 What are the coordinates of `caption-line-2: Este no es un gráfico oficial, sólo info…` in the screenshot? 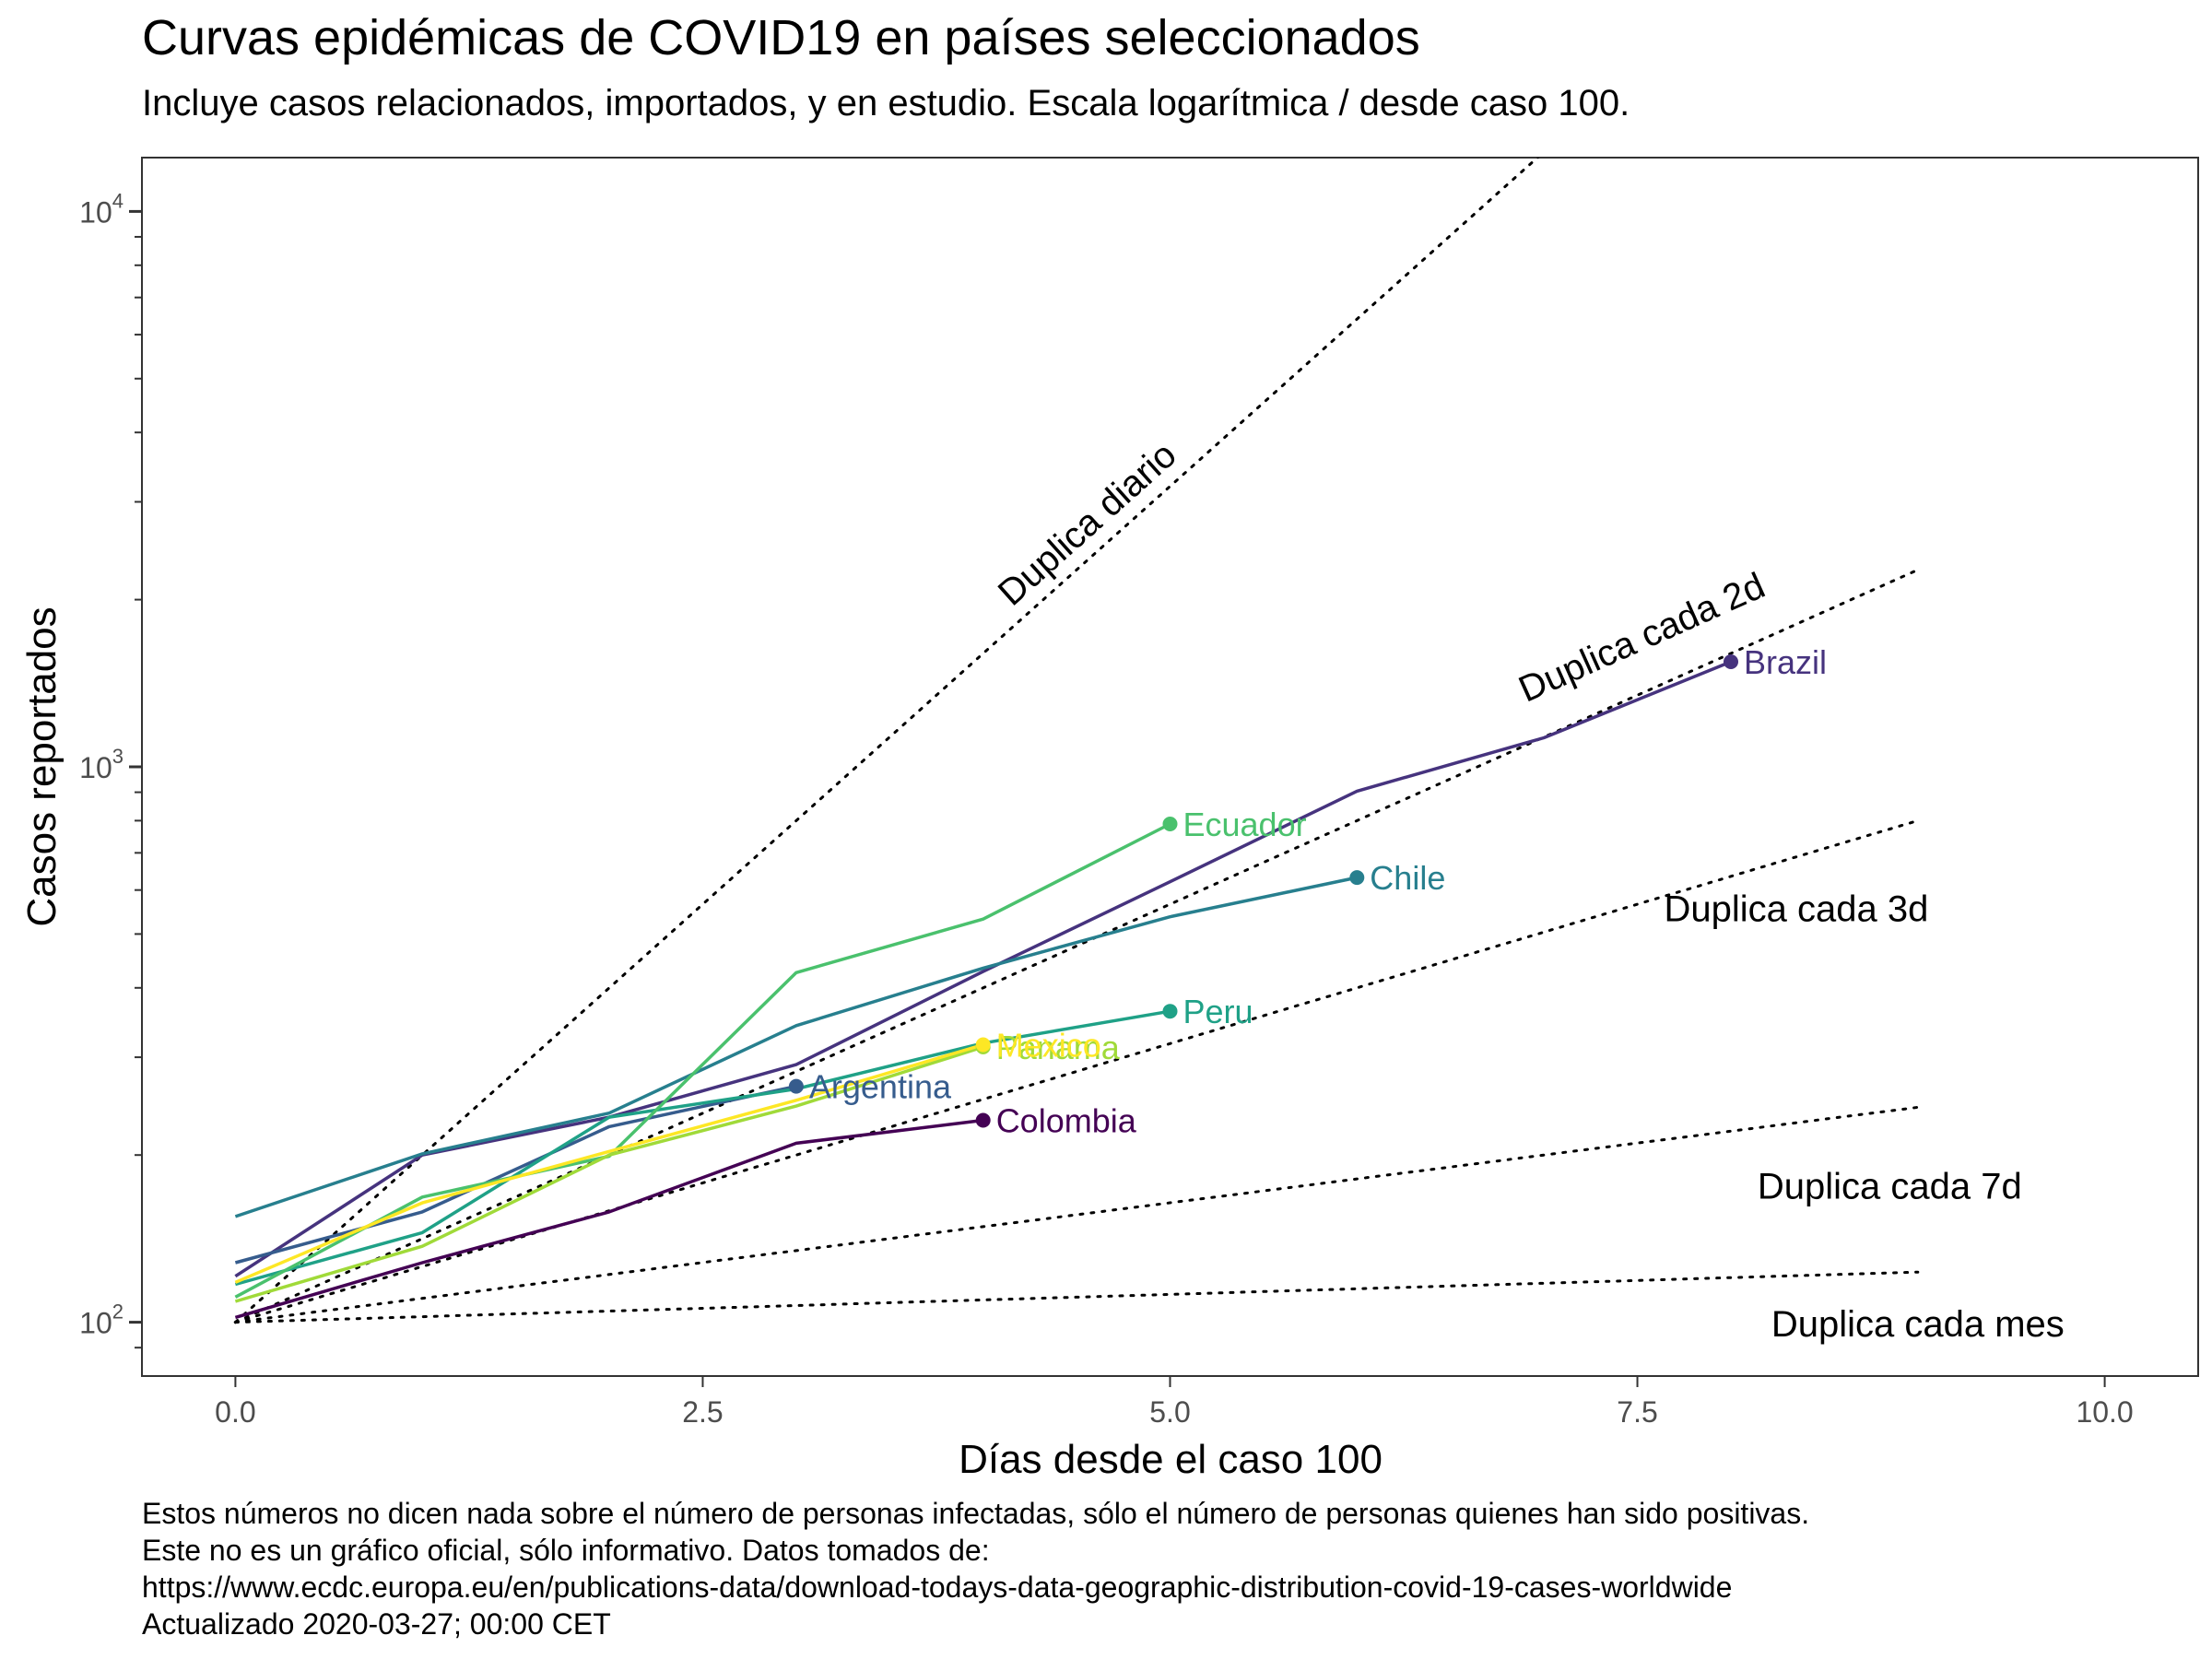 It's located at (566, 1550).